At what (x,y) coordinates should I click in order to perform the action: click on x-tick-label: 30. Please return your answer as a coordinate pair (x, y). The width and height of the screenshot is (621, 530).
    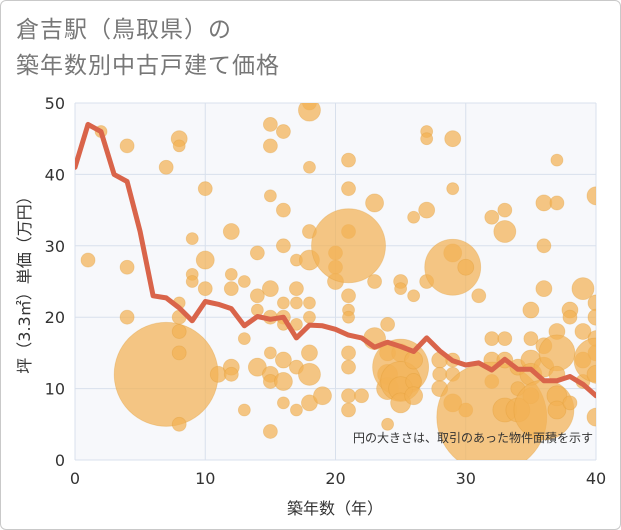
    Looking at the image, I should click on (466, 478).